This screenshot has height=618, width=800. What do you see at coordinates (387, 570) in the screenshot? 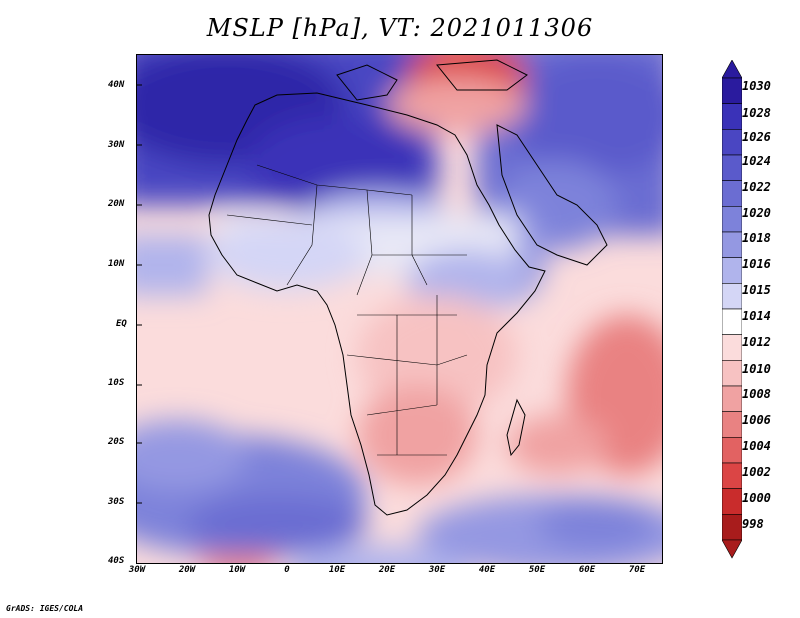
I see `lon-tick-label: 20E` at bounding box center [387, 570].